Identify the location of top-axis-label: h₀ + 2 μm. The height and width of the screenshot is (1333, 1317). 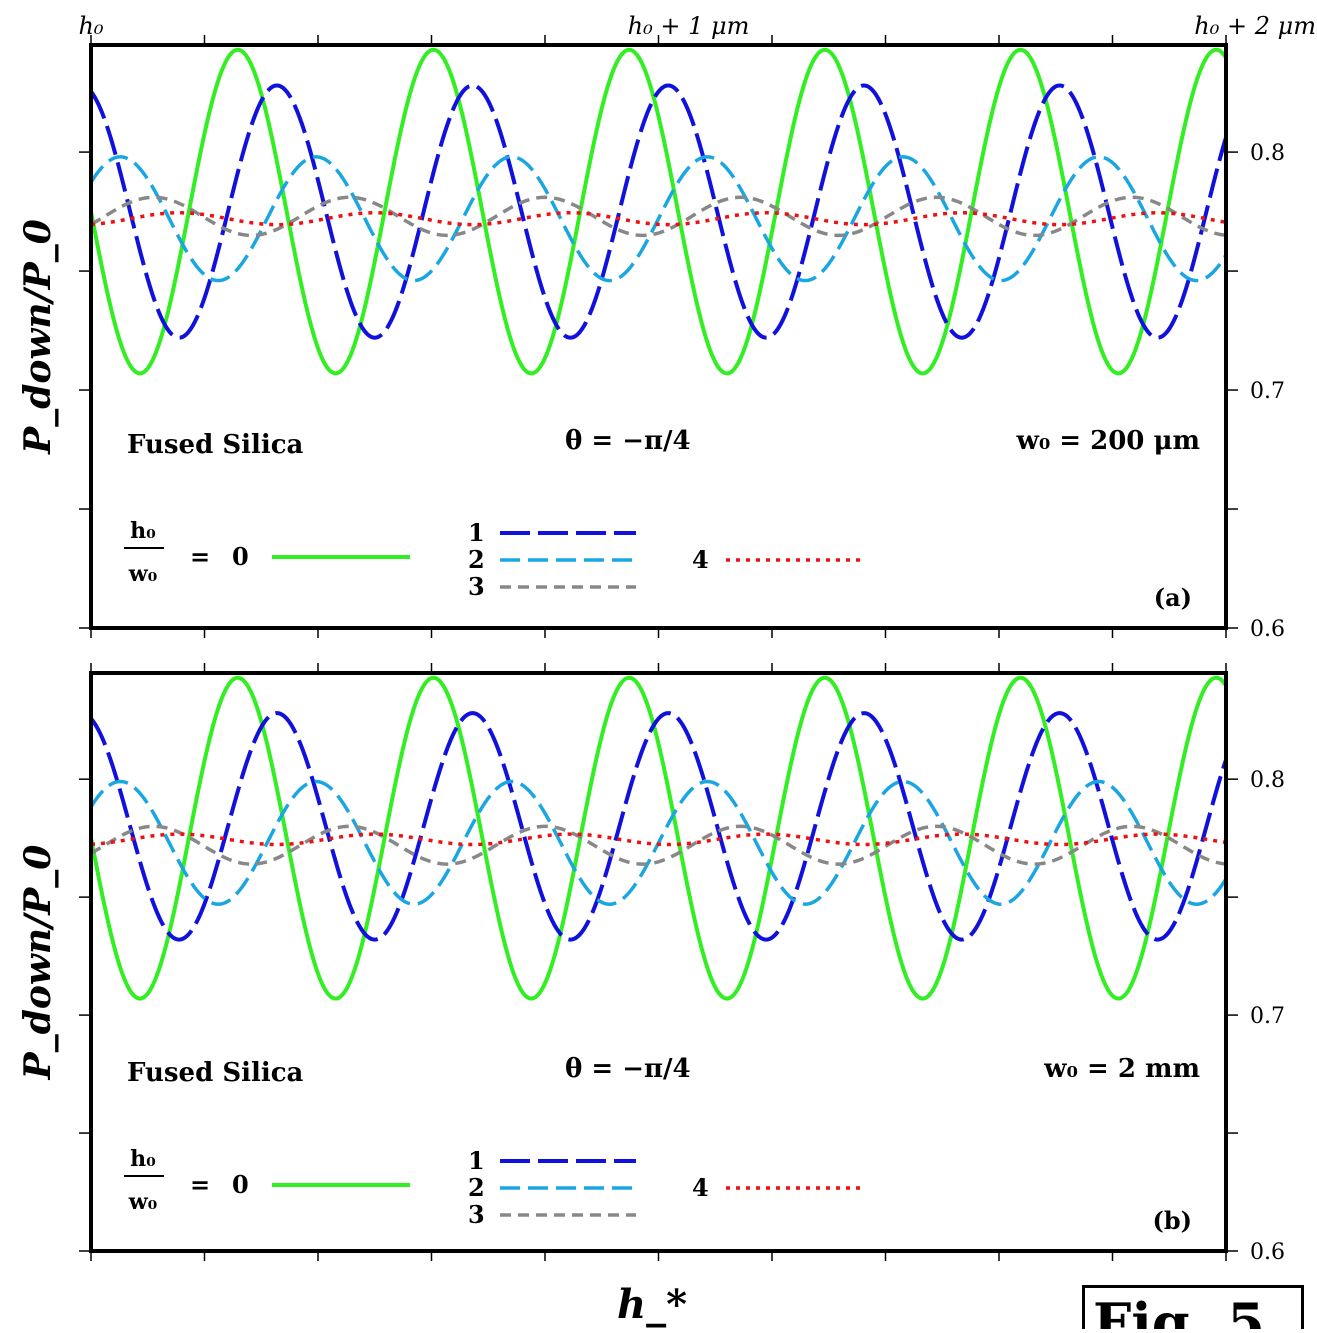
(1255, 26).